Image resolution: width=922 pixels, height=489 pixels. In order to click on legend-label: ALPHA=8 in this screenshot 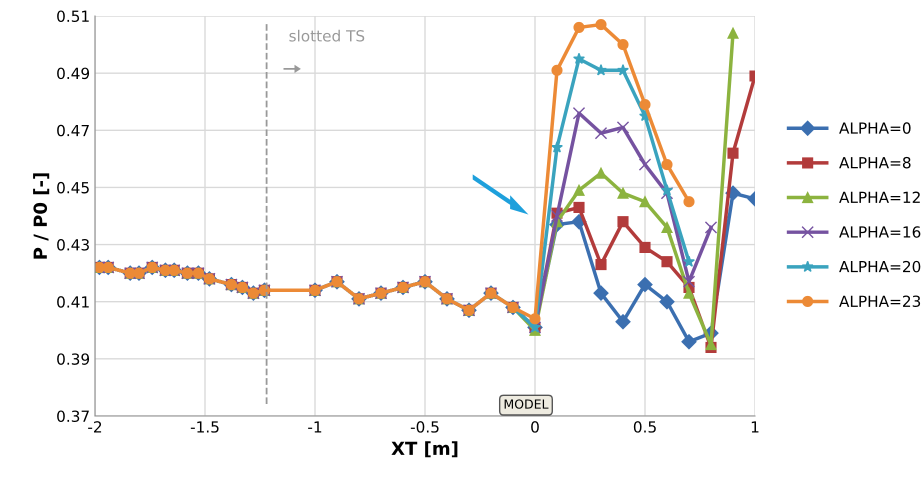, I will do `click(875, 162)`.